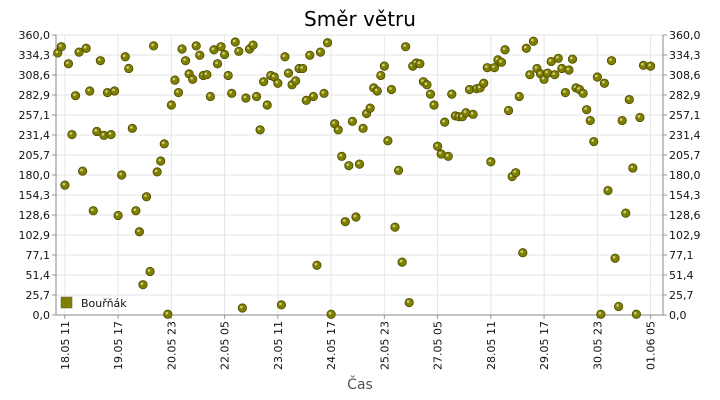 The height and width of the screenshot is (400, 720). What do you see at coordinates (331, 345) in the screenshot?
I see `x-tick-label: 24.05 17` at bounding box center [331, 345].